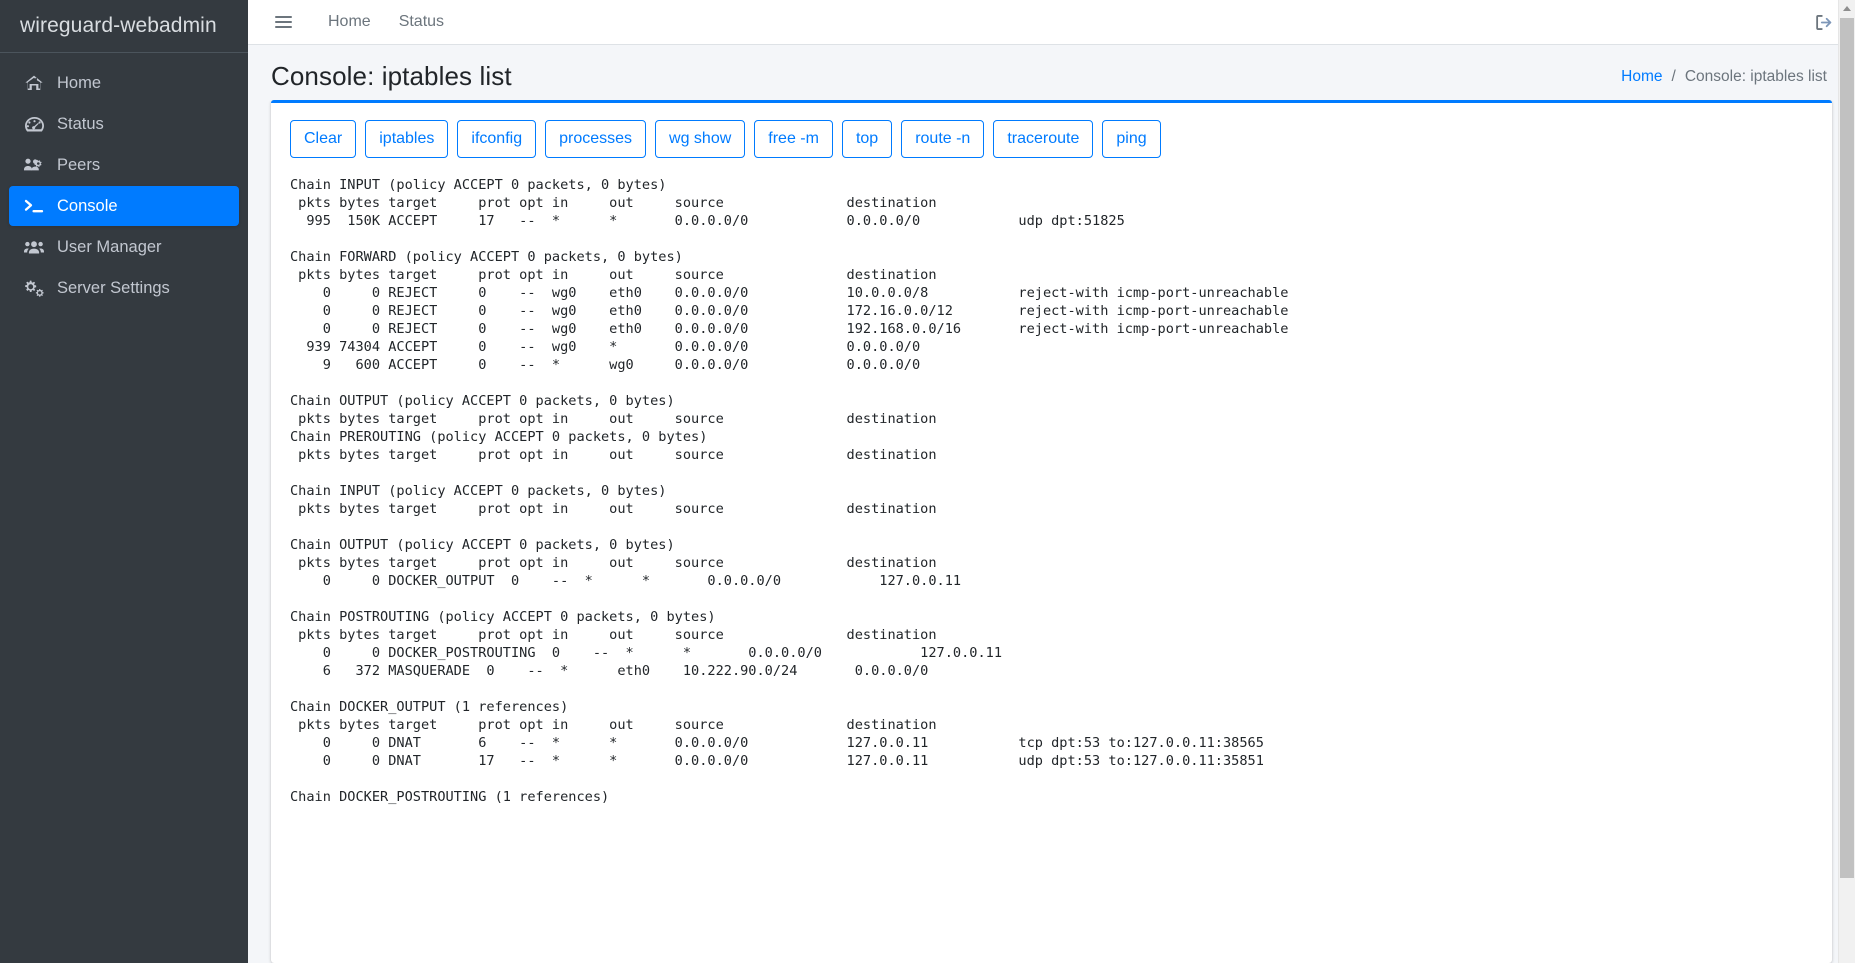 This screenshot has height=963, width=1855. I want to click on free-m-button: free -m, so click(793, 139).